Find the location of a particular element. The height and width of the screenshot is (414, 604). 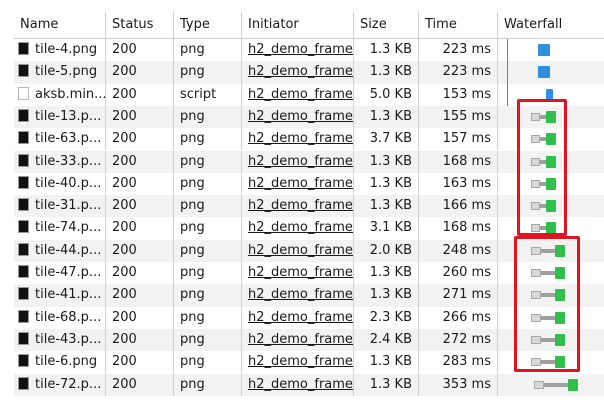

cell-time: 283 ms is located at coordinates (457, 362).